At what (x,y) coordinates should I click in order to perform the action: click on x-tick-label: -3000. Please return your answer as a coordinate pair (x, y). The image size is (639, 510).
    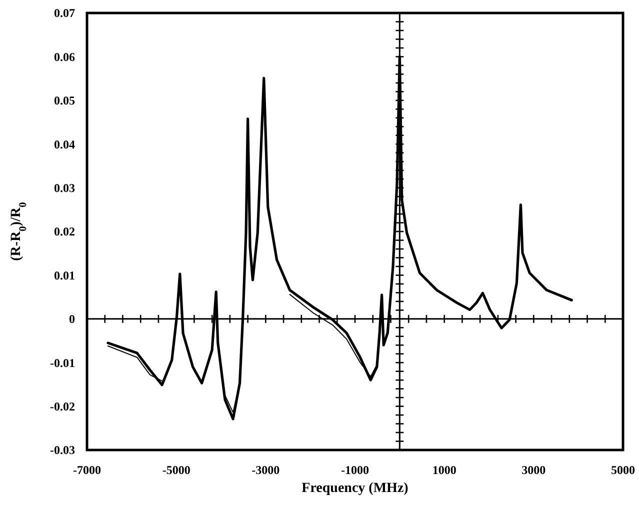
    Looking at the image, I should click on (266, 470).